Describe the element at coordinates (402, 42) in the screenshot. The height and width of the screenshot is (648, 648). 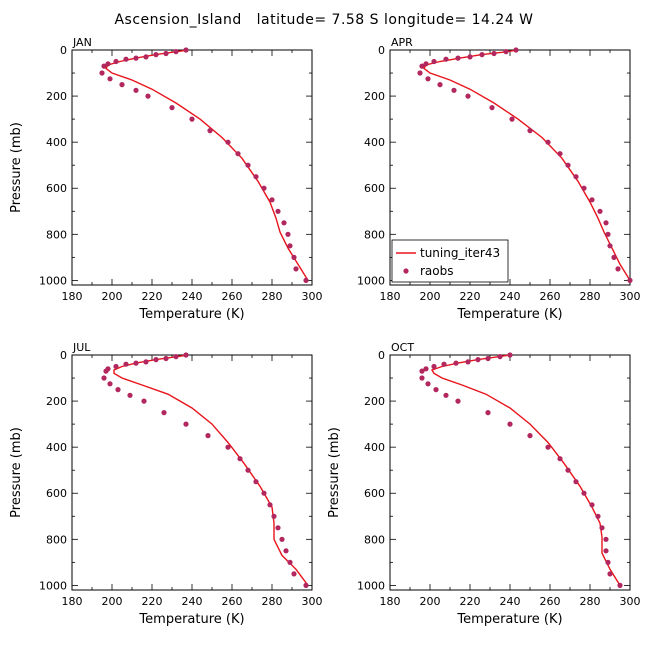
I see `panel-month-label: APR` at that location.